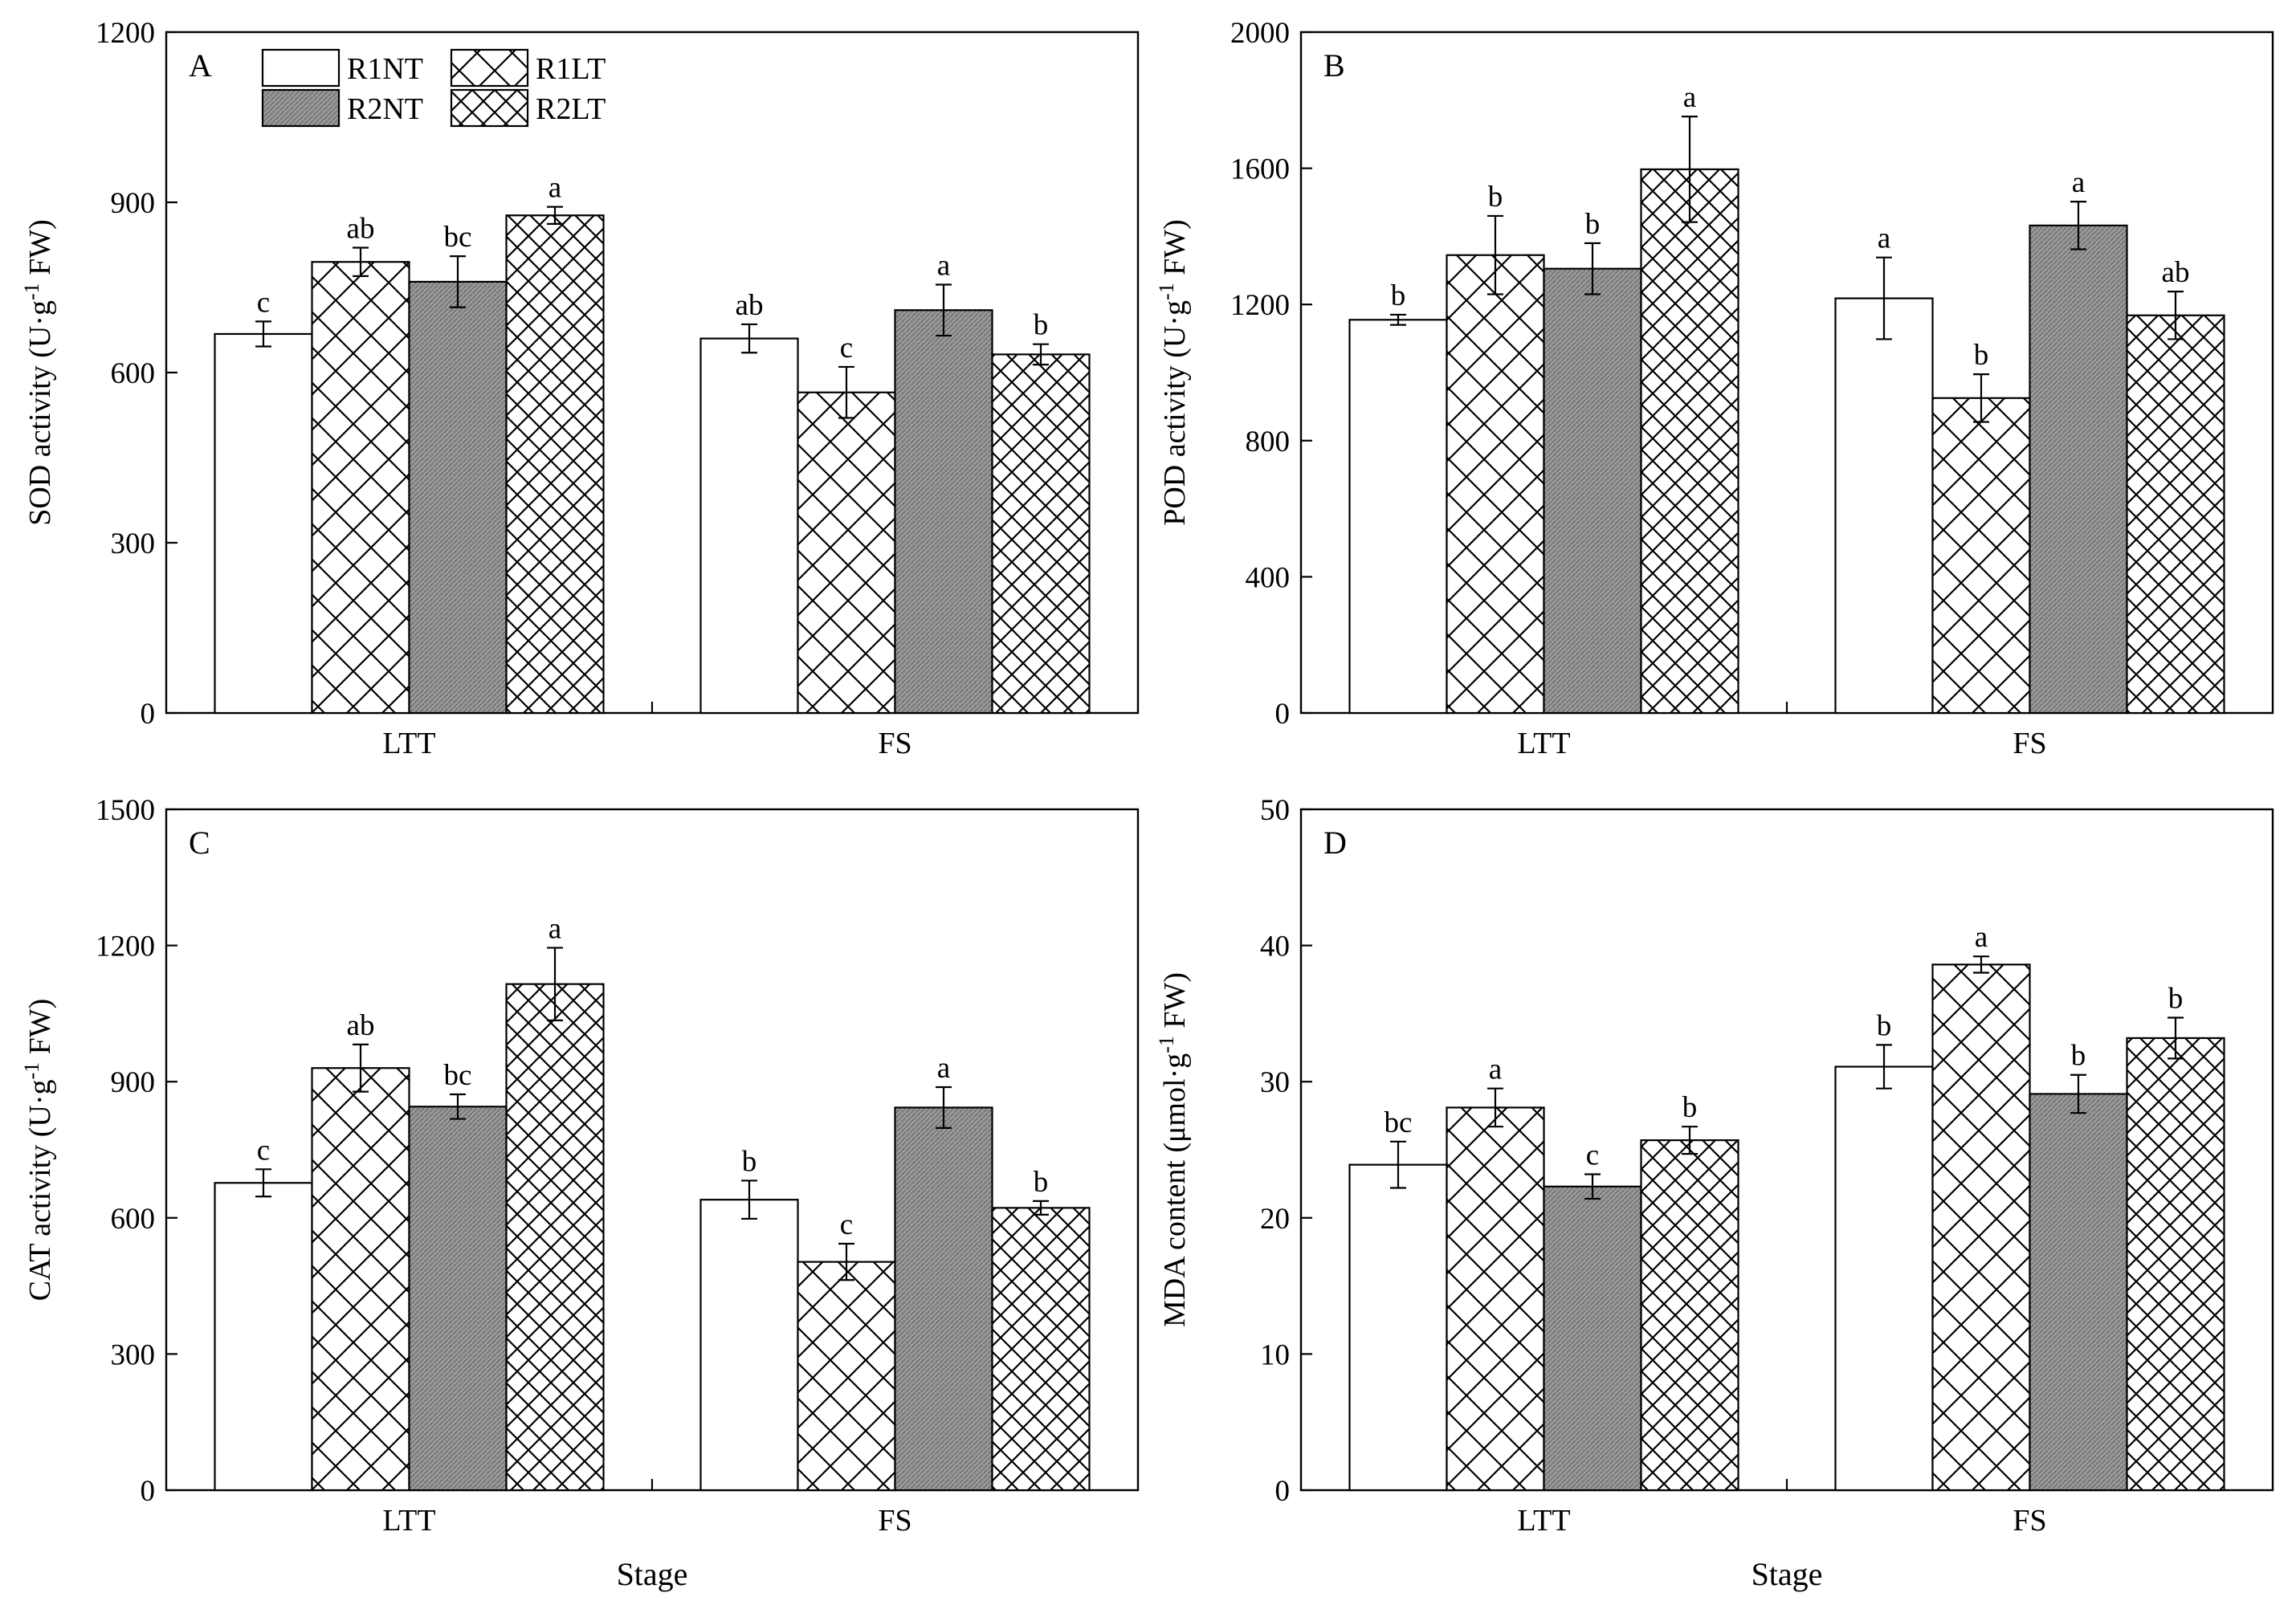 This screenshot has height=1605, width=2296. Describe the element at coordinates (895, 1521) in the screenshot. I see `panel-c-category-label: FS` at that location.